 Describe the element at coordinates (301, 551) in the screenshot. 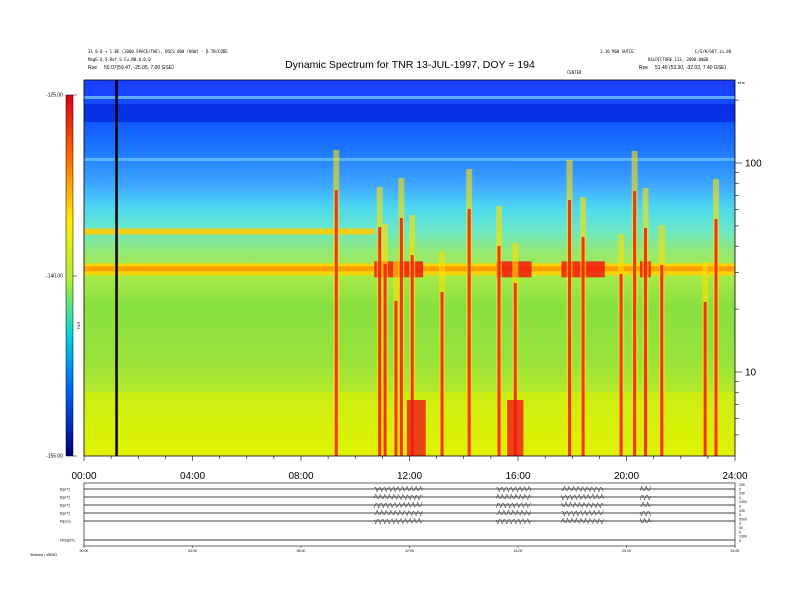

I see `bottom-time-tick-label: 08:00` at that location.